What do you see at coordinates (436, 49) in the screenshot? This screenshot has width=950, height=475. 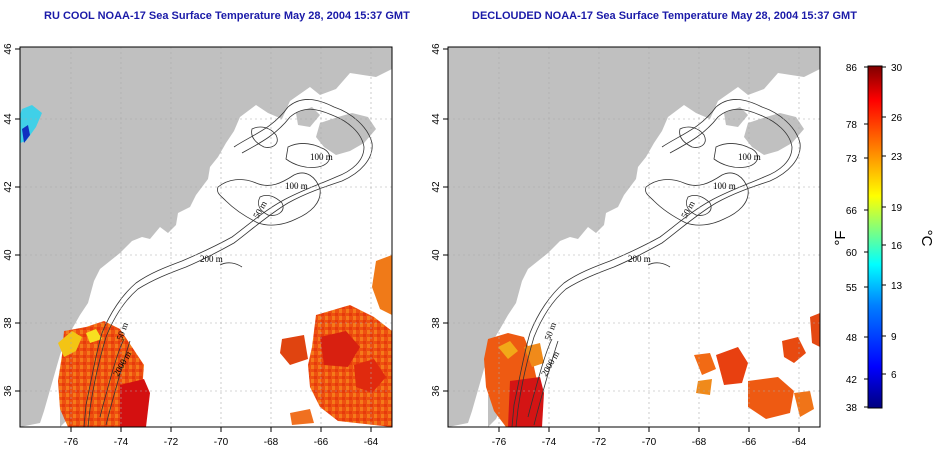 I see `right-y-tick: 46` at bounding box center [436, 49].